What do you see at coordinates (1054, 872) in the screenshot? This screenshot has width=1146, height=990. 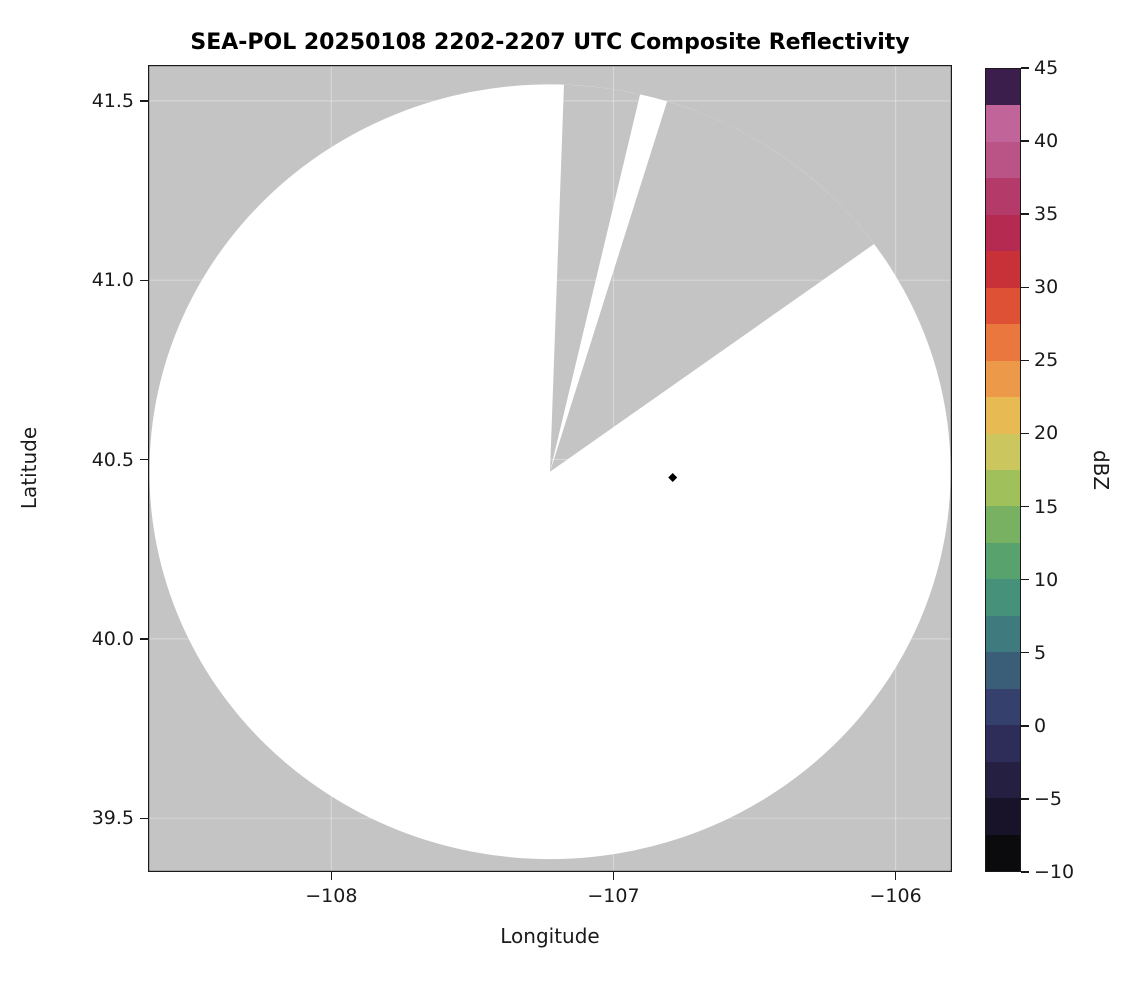 I see `colorbar-tick-label: −10` at bounding box center [1054, 872].